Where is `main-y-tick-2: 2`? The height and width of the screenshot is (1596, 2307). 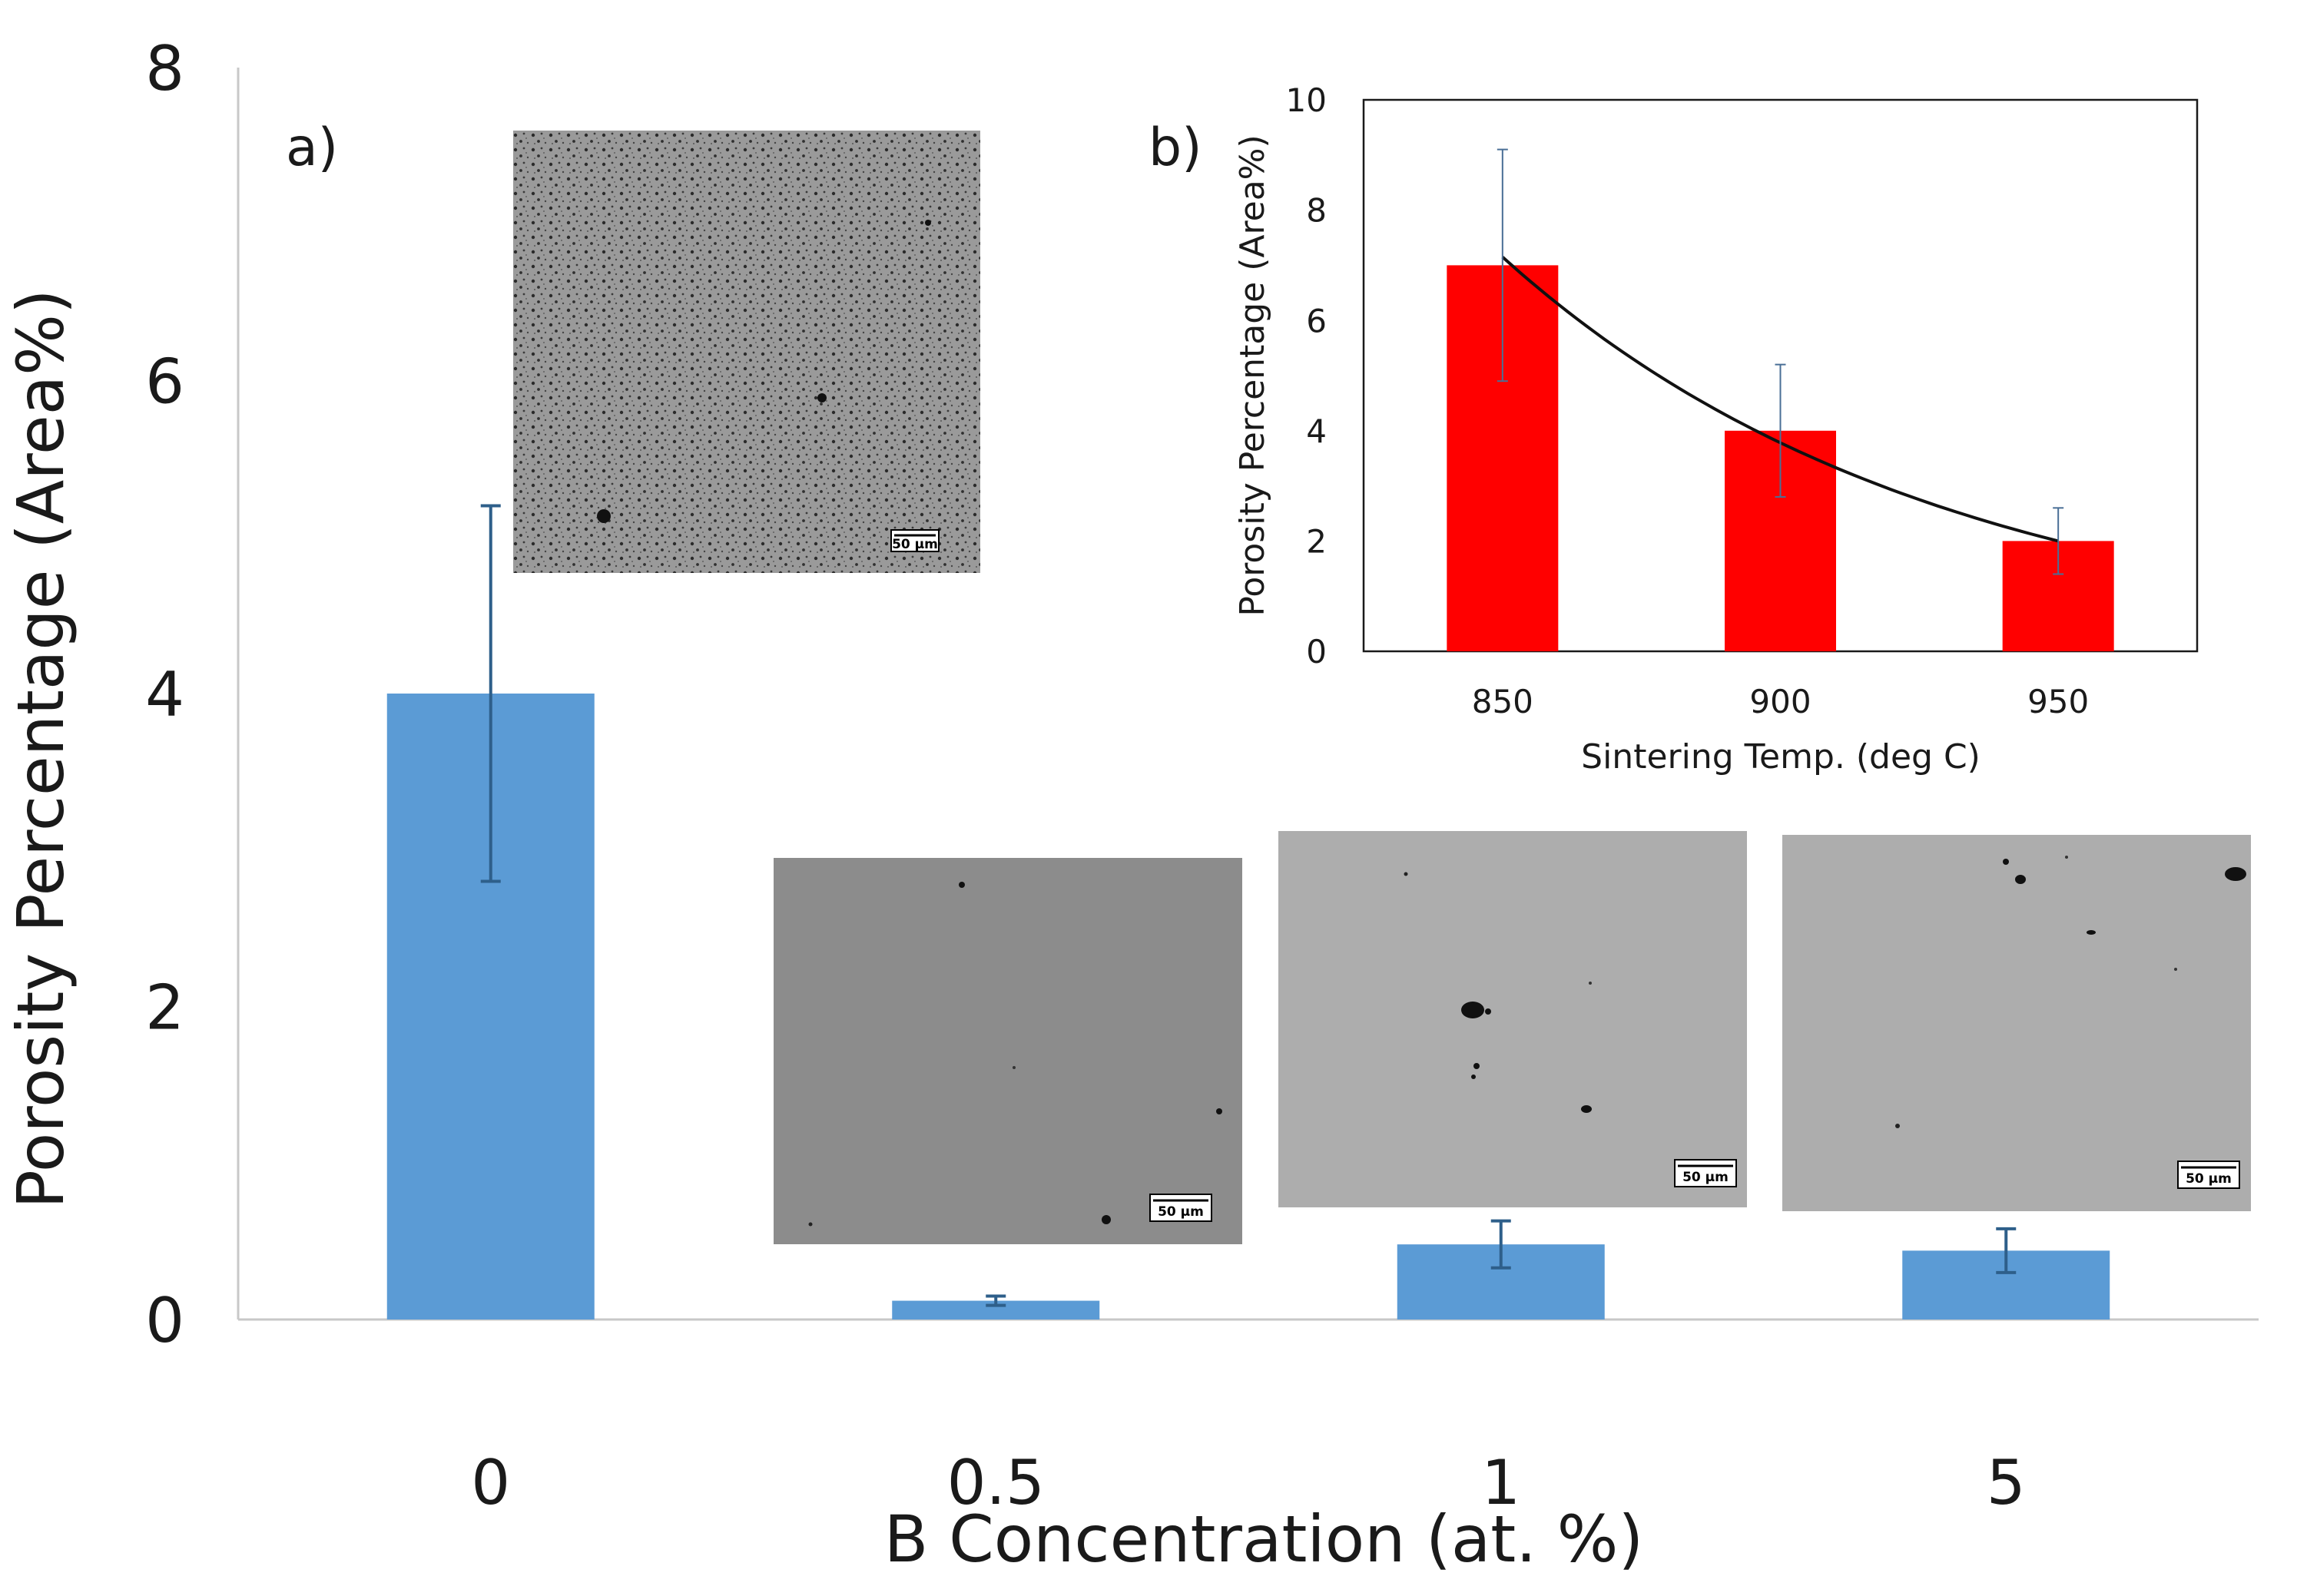
main-y-tick-2: 2 is located at coordinates (164, 1007).